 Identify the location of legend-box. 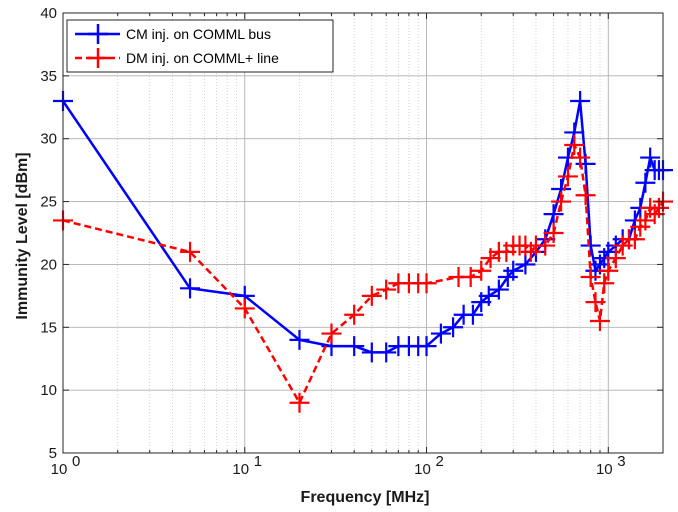
(200, 46).